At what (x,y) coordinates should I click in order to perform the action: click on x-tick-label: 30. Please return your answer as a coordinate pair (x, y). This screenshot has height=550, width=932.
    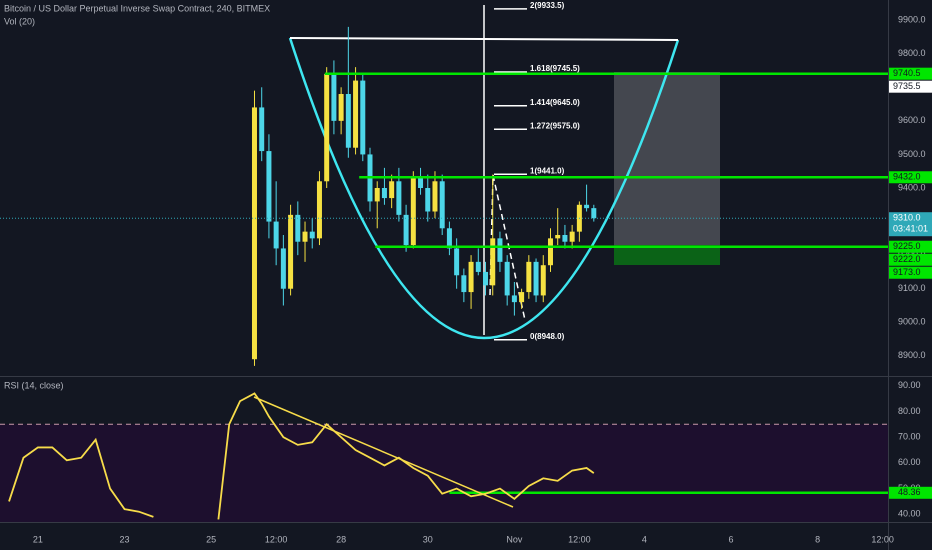
    Looking at the image, I should click on (428, 539).